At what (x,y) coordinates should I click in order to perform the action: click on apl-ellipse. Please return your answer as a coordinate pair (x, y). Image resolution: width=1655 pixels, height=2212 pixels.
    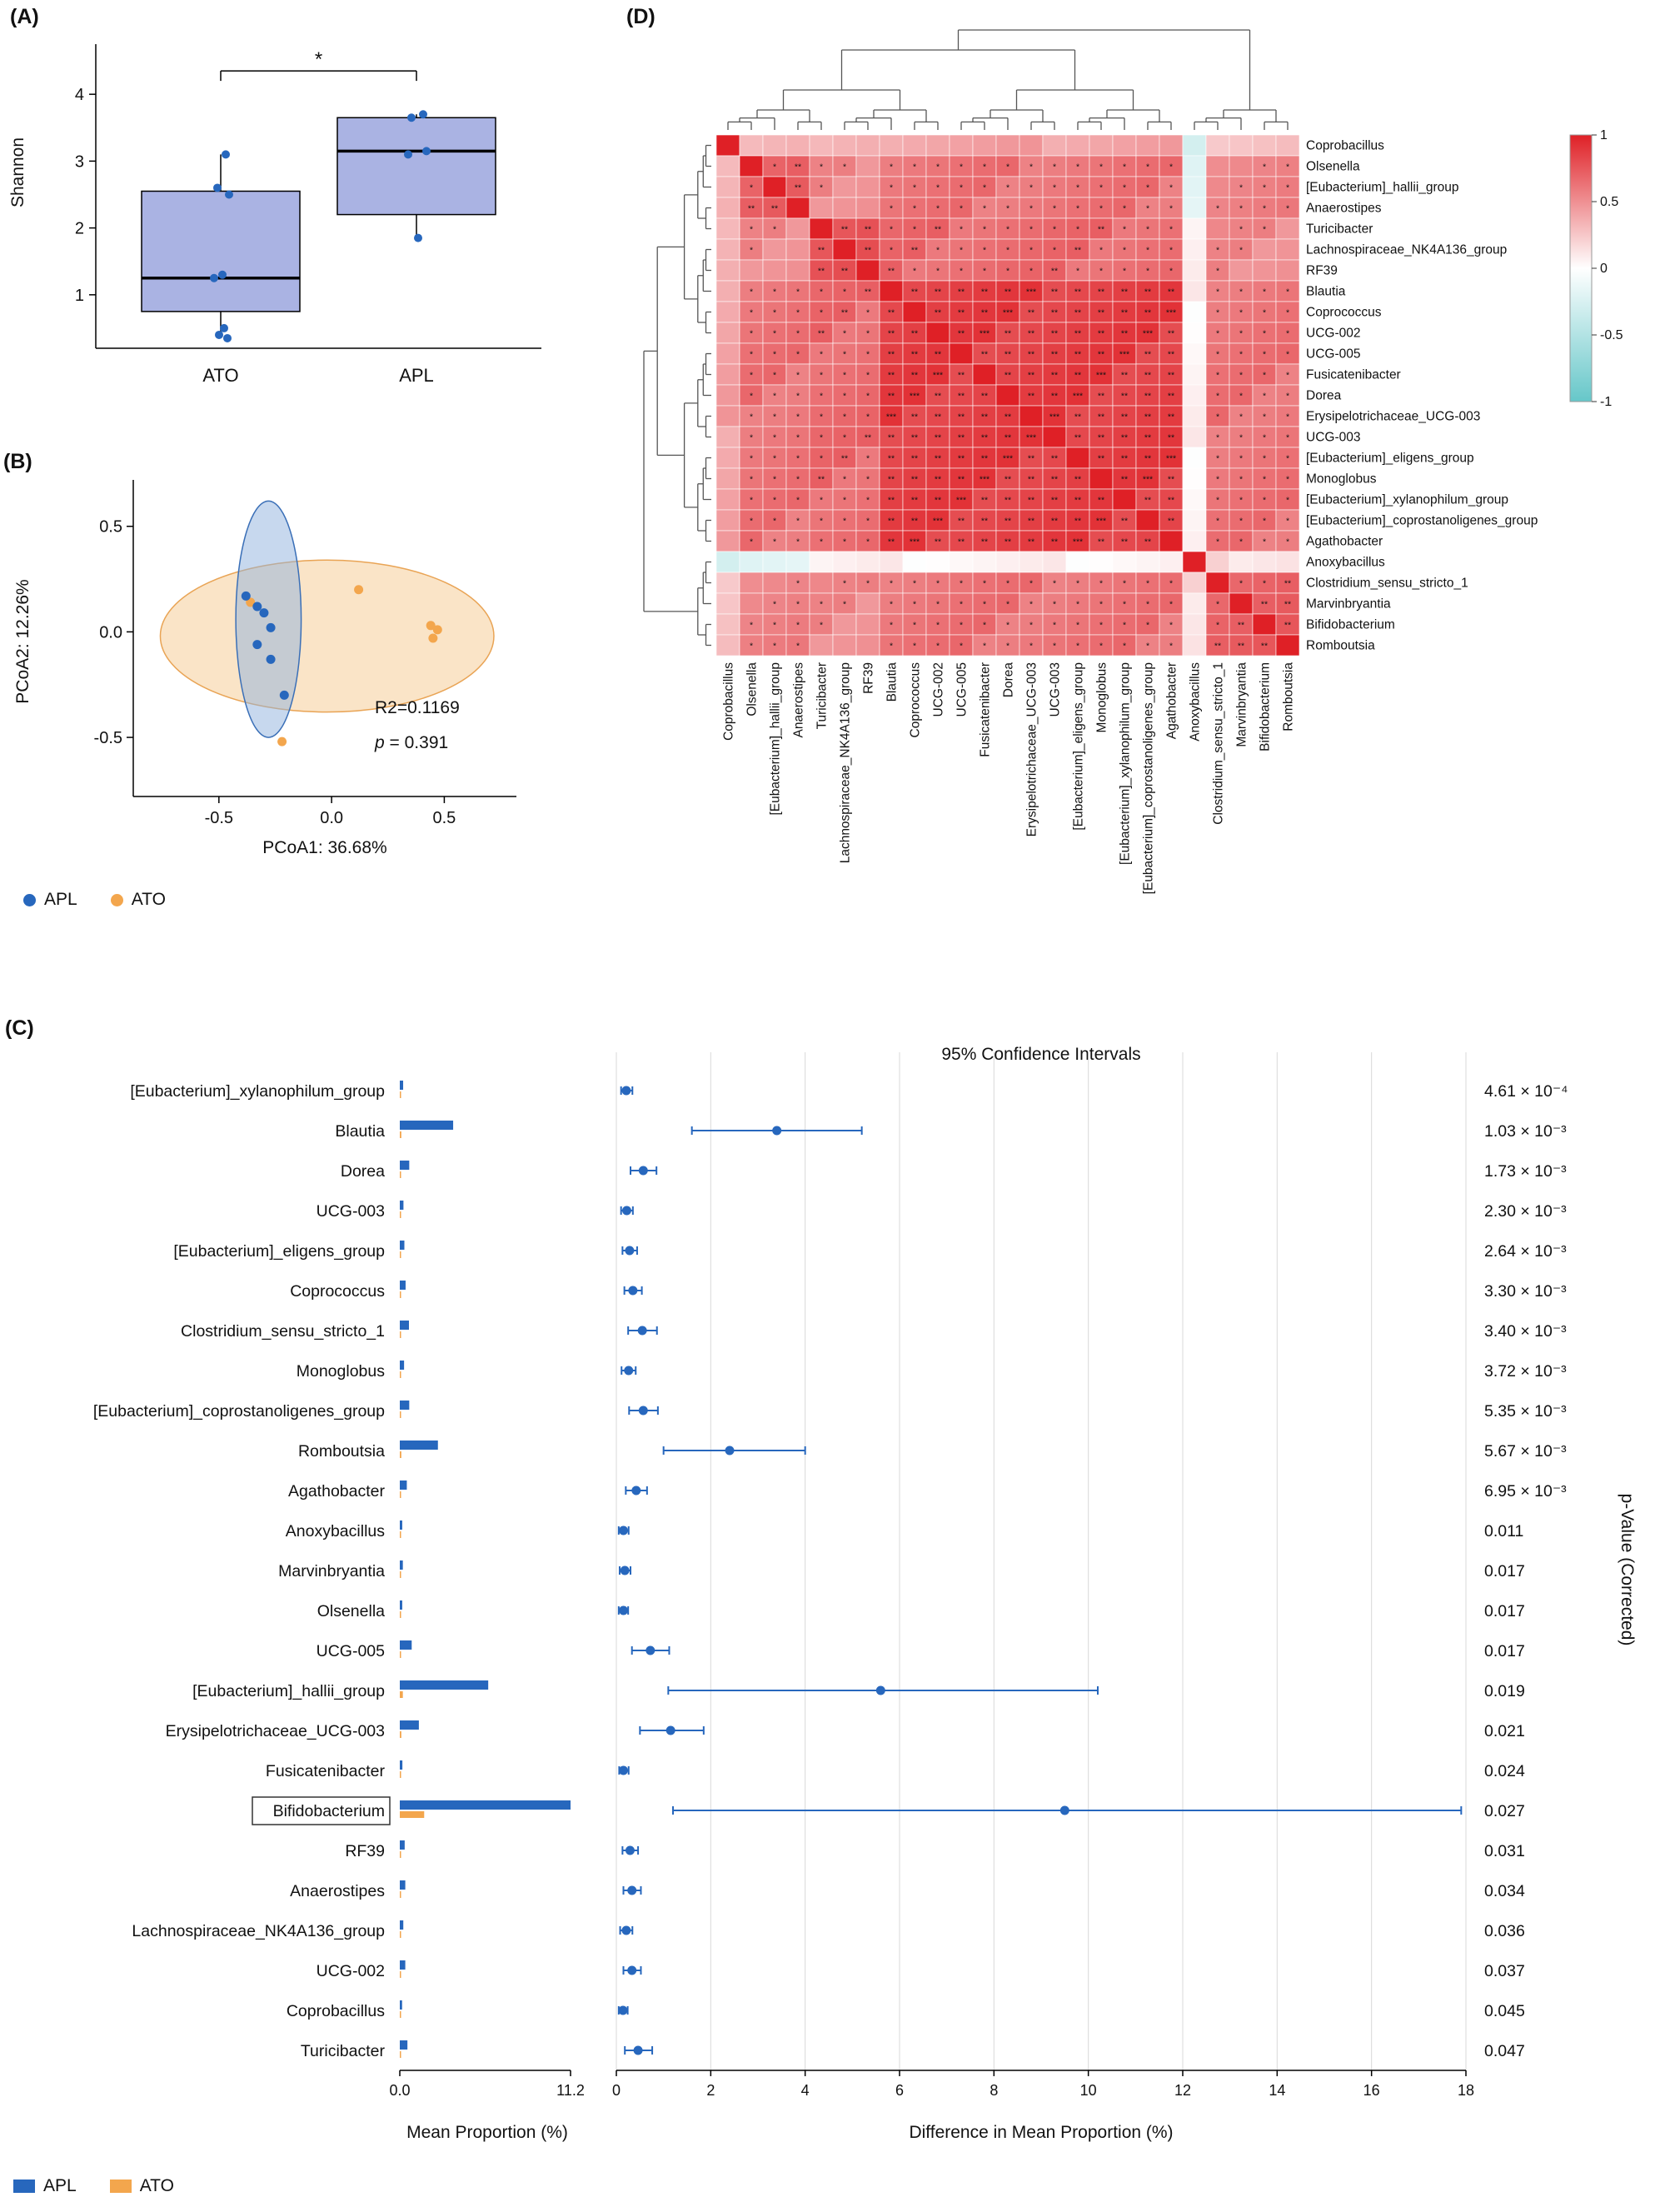
    Looking at the image, I should click on (268, 619).